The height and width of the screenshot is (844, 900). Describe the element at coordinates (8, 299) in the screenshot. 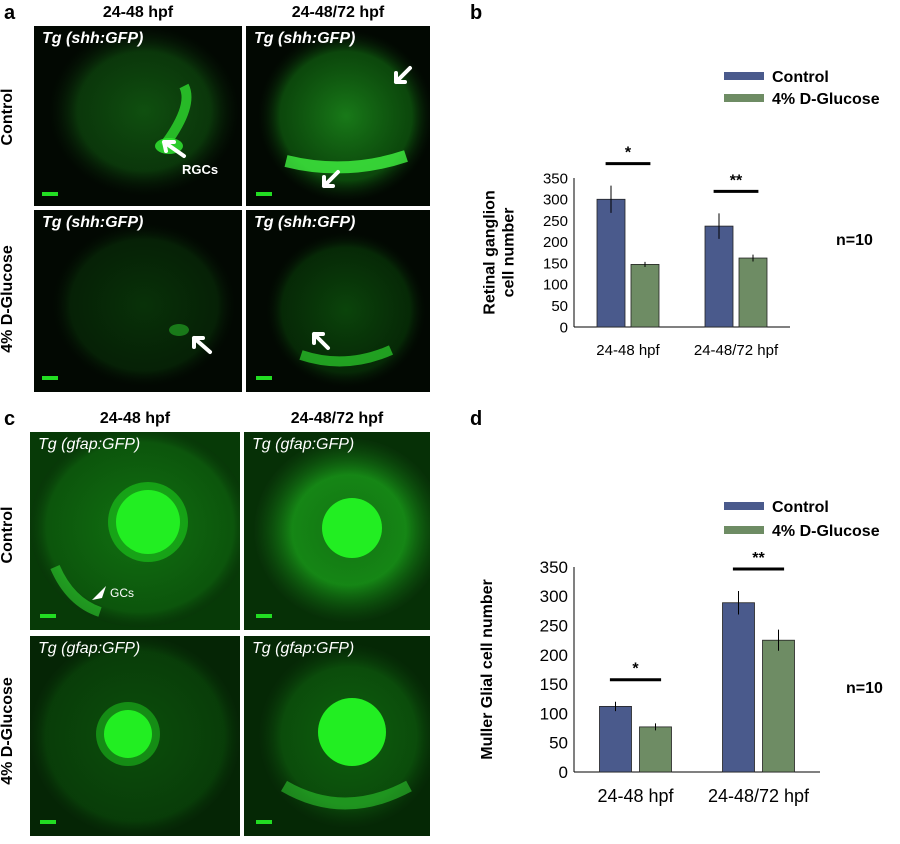

I see `panel-a-row-header-glucose: 4% D-Glucose` at that location.